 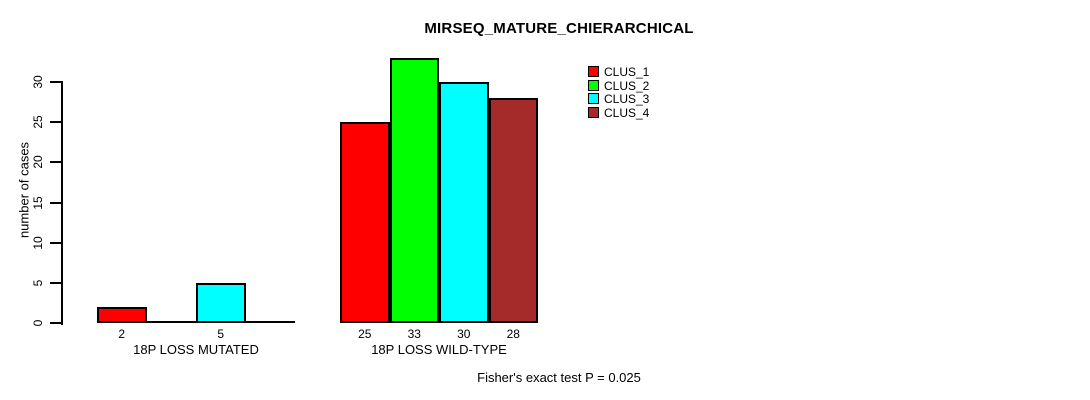 What do you see at coordinates (559, 28) in the screenshot?
I see `chart-title: MIRSEQ_MATURE_CHIERARCHICAL` at bounding box center [559, 28].